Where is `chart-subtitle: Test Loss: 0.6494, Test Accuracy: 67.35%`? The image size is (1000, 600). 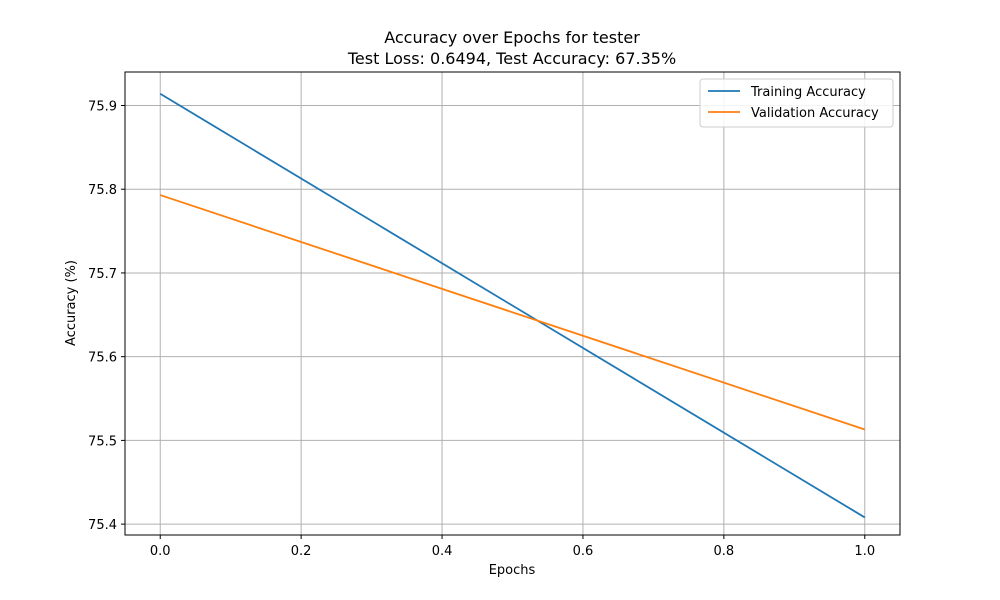
chart-subtitle: Test Loss: 0.6494, Test Accuracy: 67.35% is located at coordinates (511, 58).